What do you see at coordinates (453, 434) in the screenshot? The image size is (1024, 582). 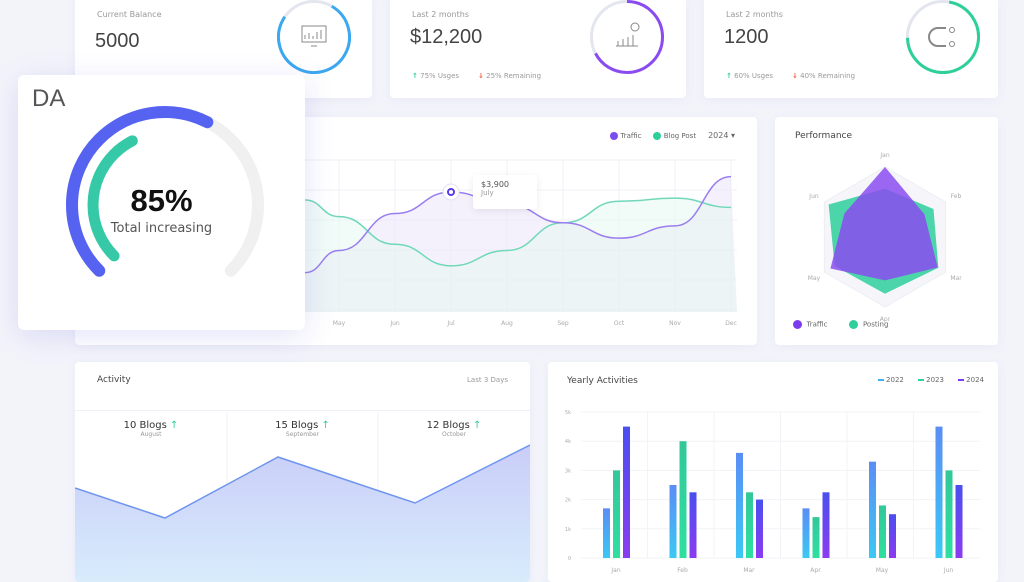 I see `activity-month: October` at bounding box center [453, 434].